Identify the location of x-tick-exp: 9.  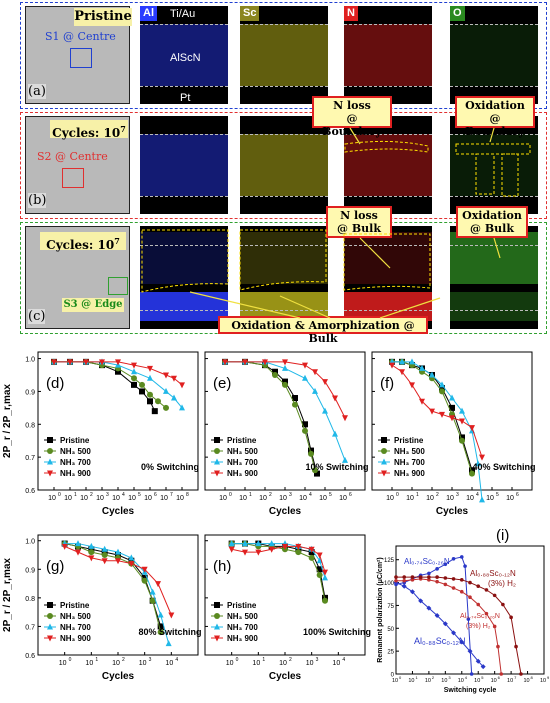
(548, 677).